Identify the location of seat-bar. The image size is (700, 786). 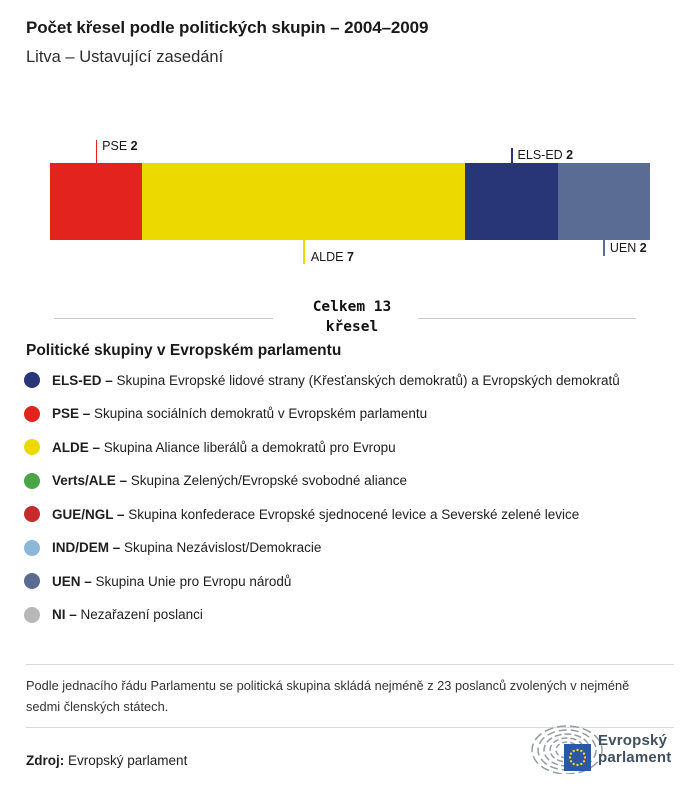
(350, 201).